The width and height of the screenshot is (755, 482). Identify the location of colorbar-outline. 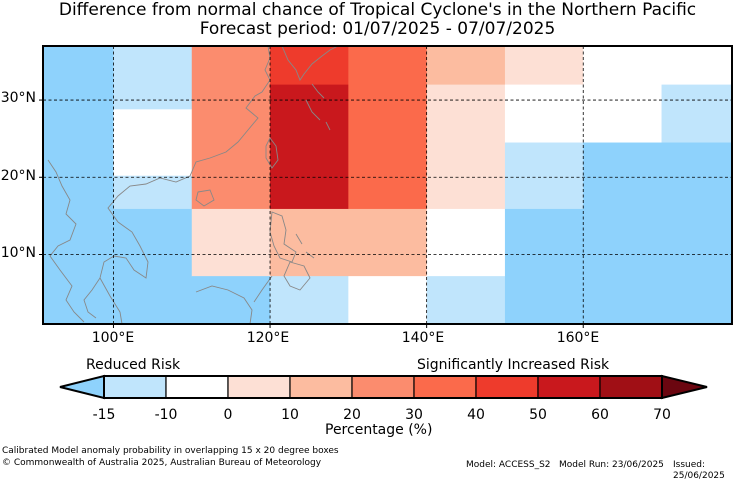
(383, 387).